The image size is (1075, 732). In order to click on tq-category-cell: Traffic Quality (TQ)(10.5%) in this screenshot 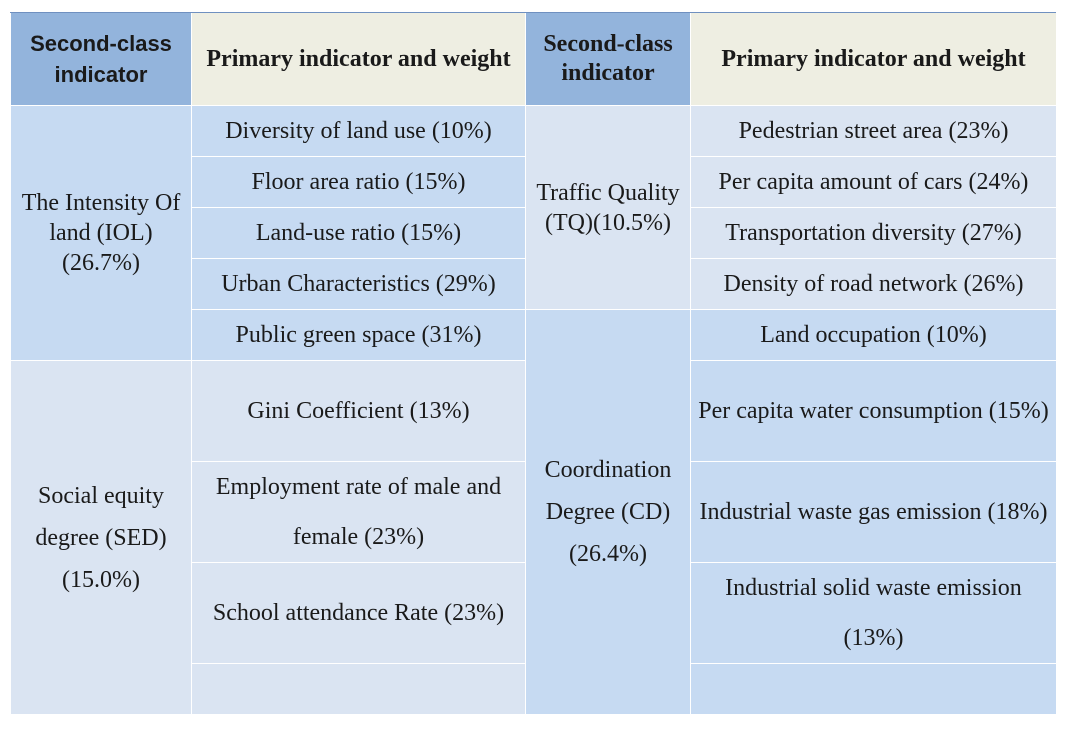, I will do `click(608, 207)`.